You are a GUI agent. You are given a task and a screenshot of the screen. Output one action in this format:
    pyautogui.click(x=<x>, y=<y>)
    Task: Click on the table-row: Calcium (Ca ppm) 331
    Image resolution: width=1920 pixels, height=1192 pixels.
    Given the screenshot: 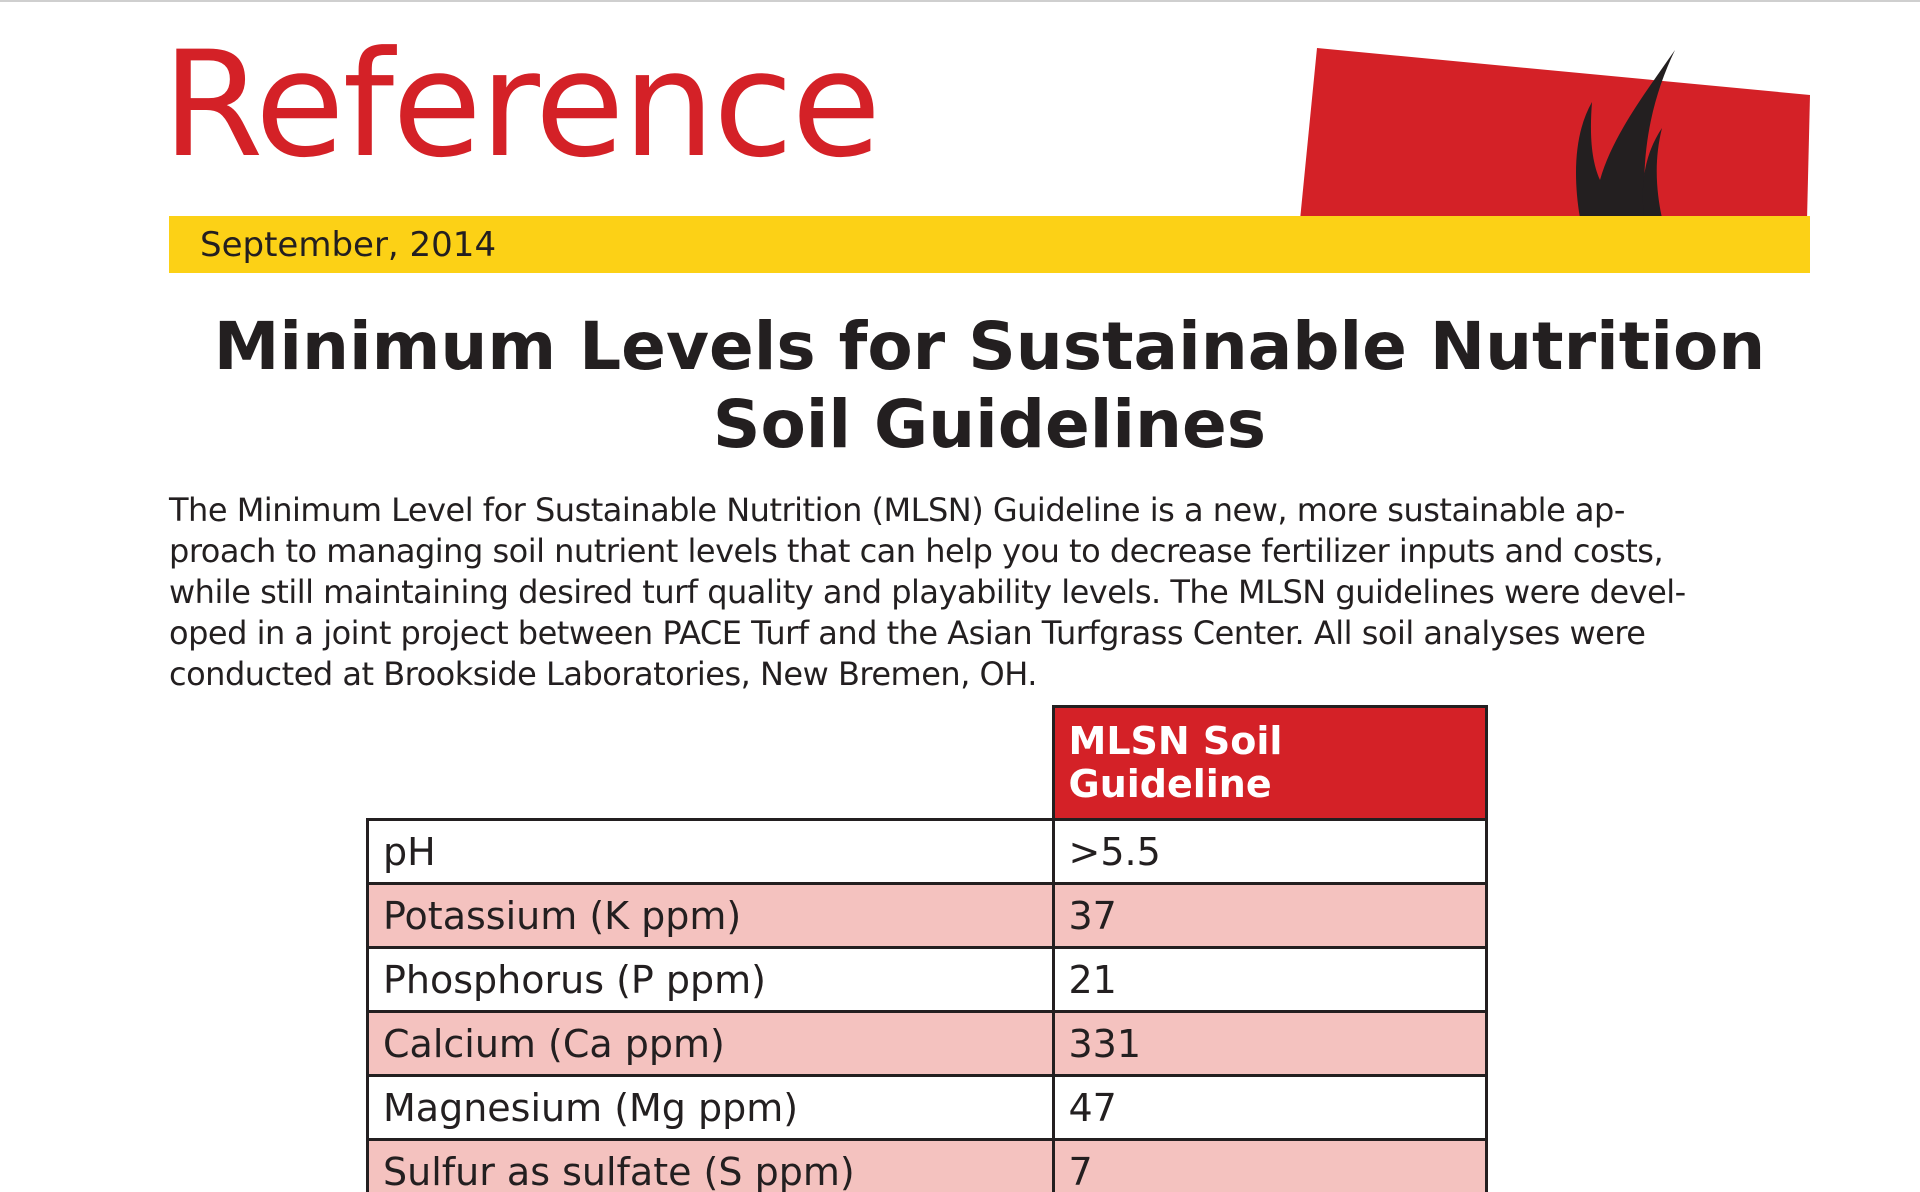 What is the action you would take?
    pyautogui.click(x=927, y=1043)
    